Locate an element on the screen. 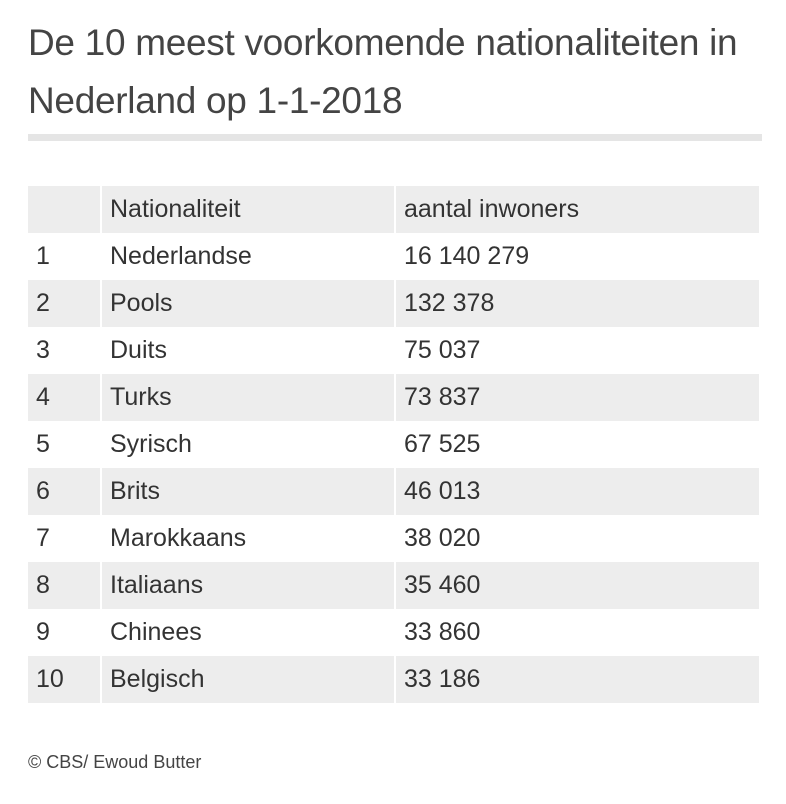  table-row: 1 Nederlandse 16 140 279 is located at coordinates (393, 256).